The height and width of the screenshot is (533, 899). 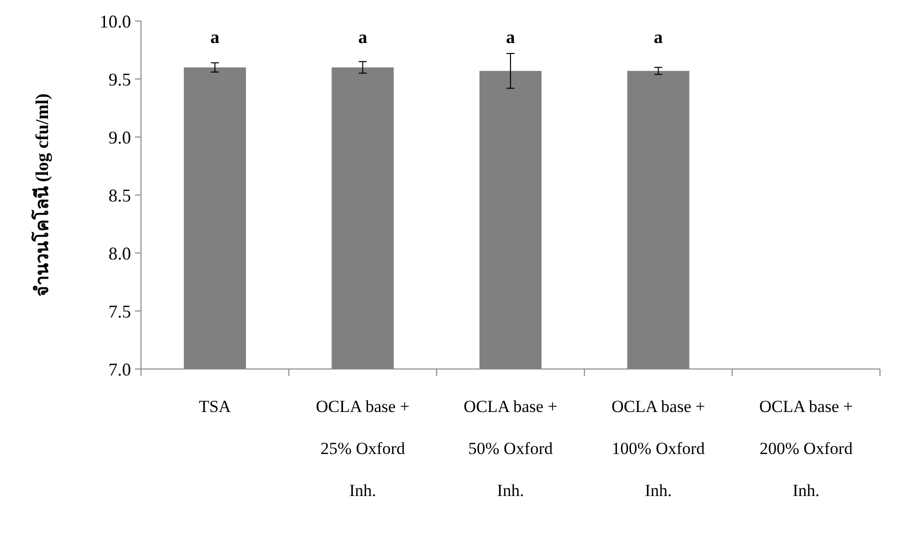 What do you see at coordinates (119, 79) in the screenshot?
I see `y-tick-label: 9.5` at bounding box center [119, 79].